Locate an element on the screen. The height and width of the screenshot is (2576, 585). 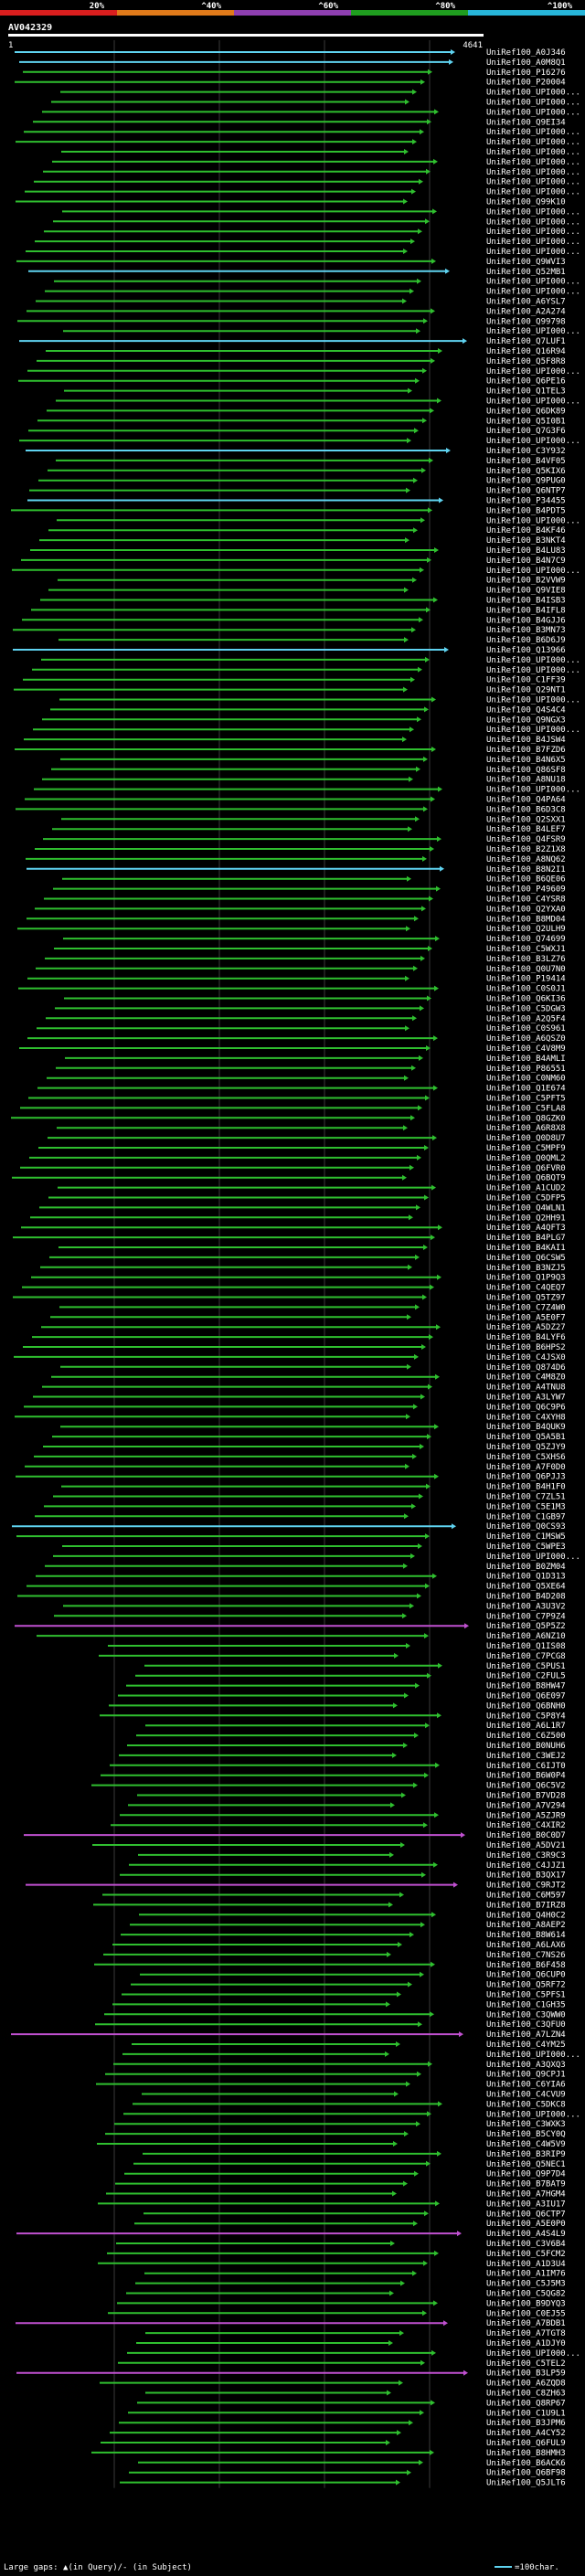
hit-row: UniRef100_Q1E674 is located at coordinates (301, 1089).